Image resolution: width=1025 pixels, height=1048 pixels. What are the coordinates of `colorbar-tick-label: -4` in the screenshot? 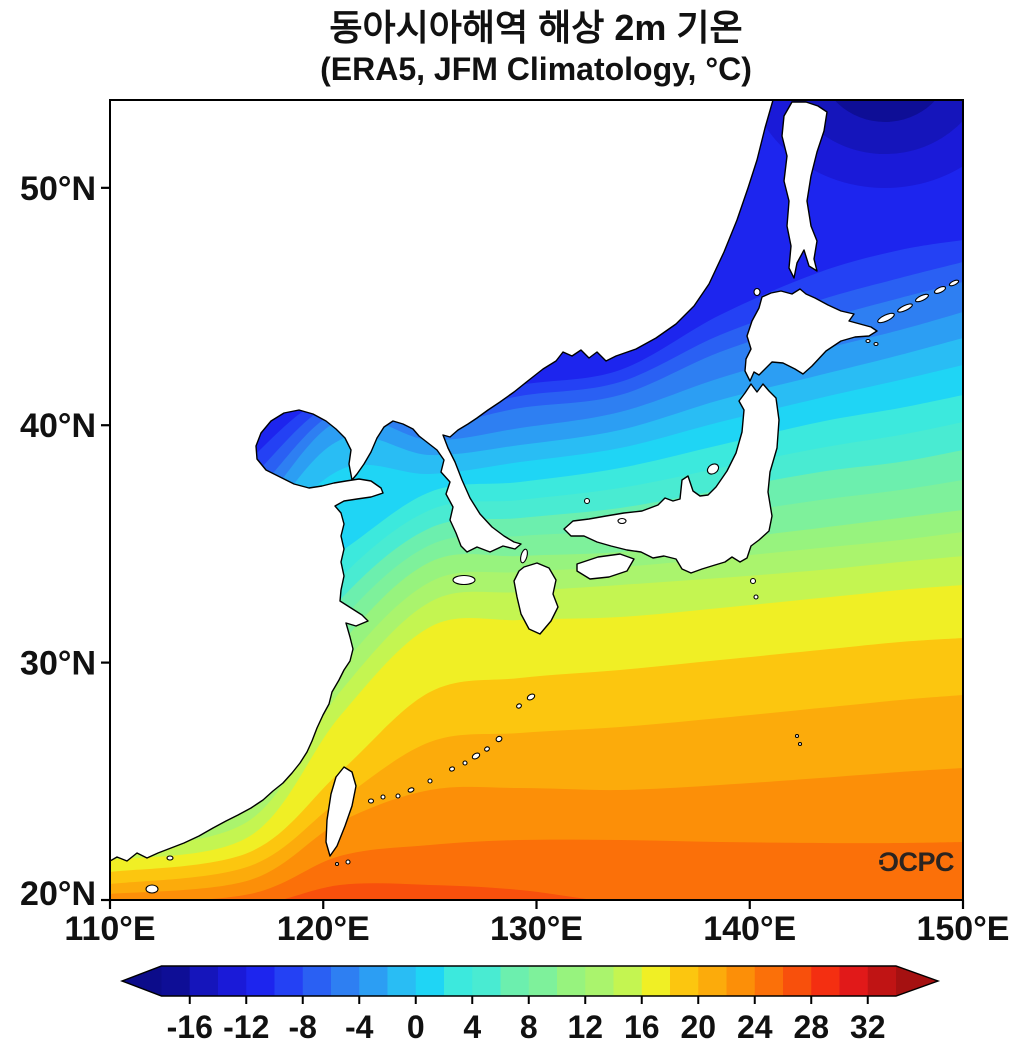 It's located at (359, 1027).